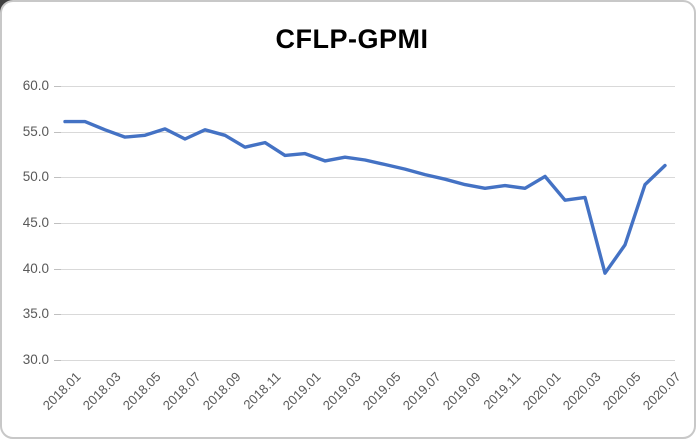 The height and width of the screenshot is (443, 700). What do you see at coordinates (35, 131) in the screenshot?
I see `y-axis-tick-label: 55.0` at bounding box center [35, 131].